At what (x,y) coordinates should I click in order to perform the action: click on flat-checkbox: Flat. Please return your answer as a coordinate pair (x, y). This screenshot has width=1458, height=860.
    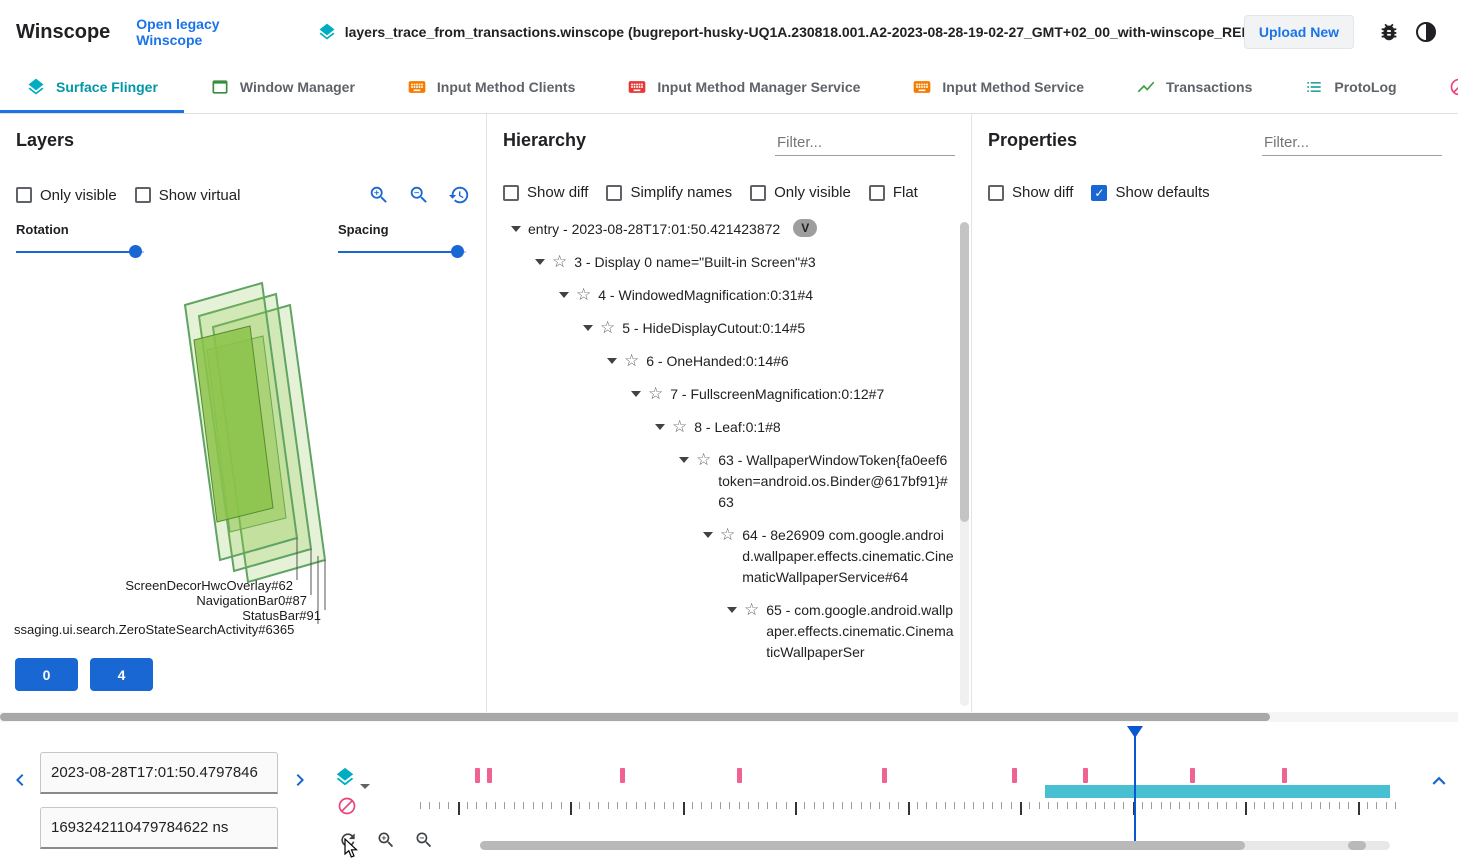
    Looking at the image, I should click on (893, 192).